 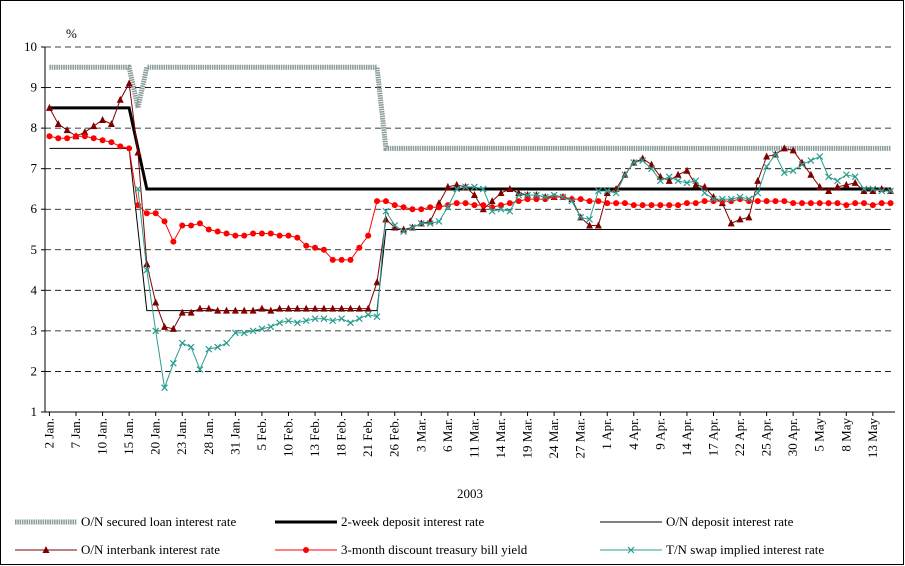 What do you see at coordinates (500, 438) in the screenshot?
I see `x-tick-label: 14 Mar.` at bounding box center [500, 438].